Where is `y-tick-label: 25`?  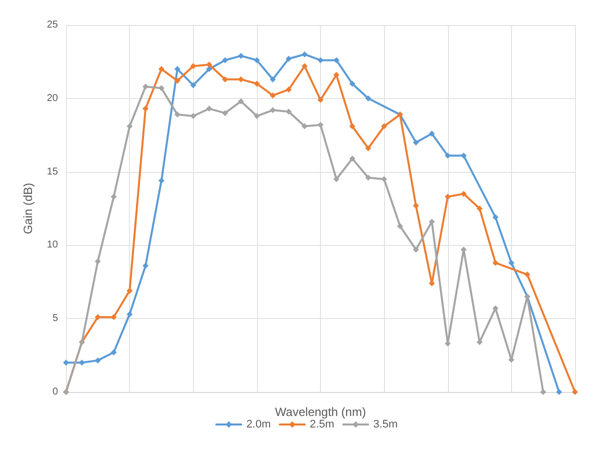
y-tick-label: 25 is located at coordinates (52, 25).